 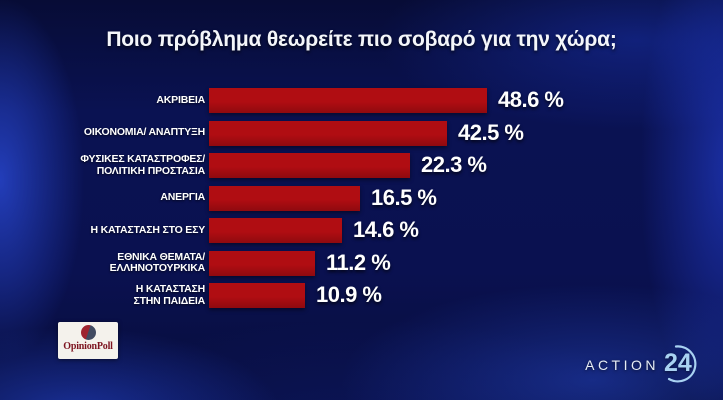 I want to click on value-label: 42.5 %, so click(x=491, y=132).